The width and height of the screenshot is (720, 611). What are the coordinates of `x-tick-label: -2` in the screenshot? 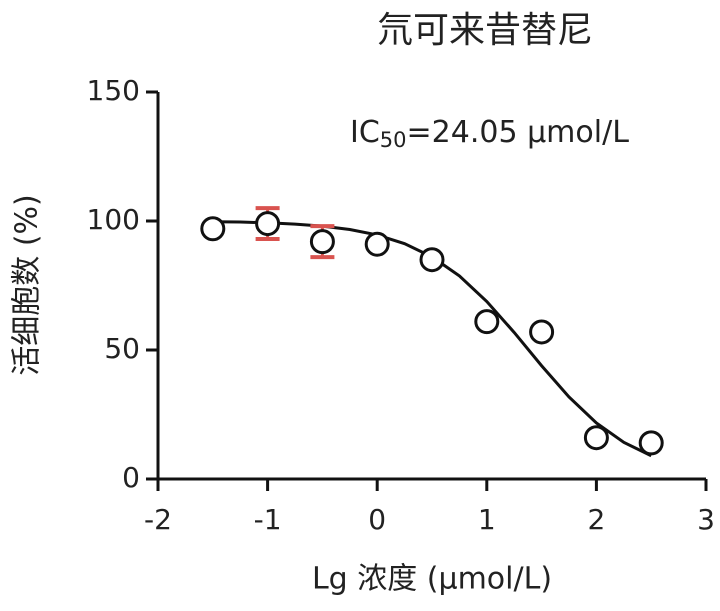 It's located at (158, 519).